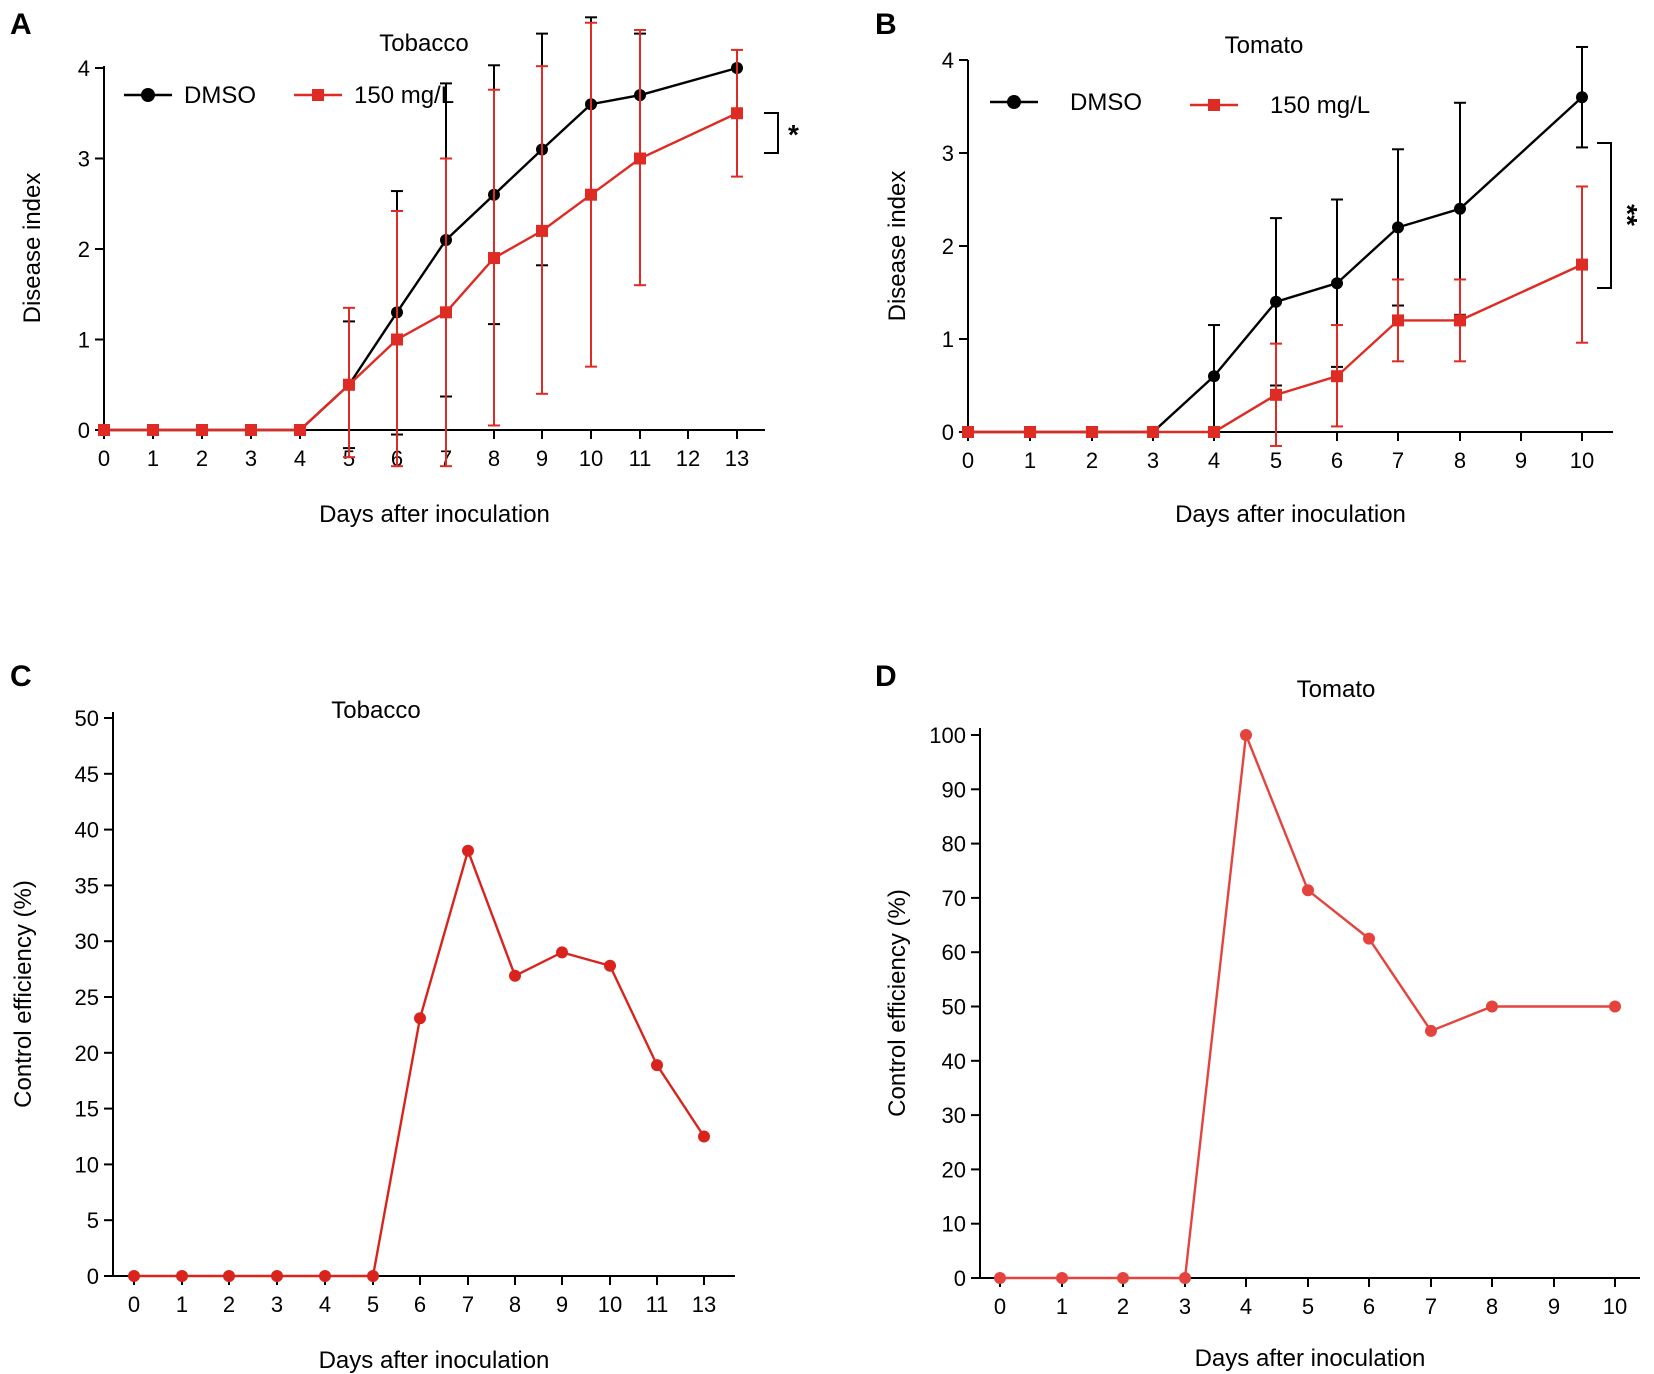 This screenshot has width=1654, height=1374. I want to click on y-tick-label: 50, so click(87, 718).